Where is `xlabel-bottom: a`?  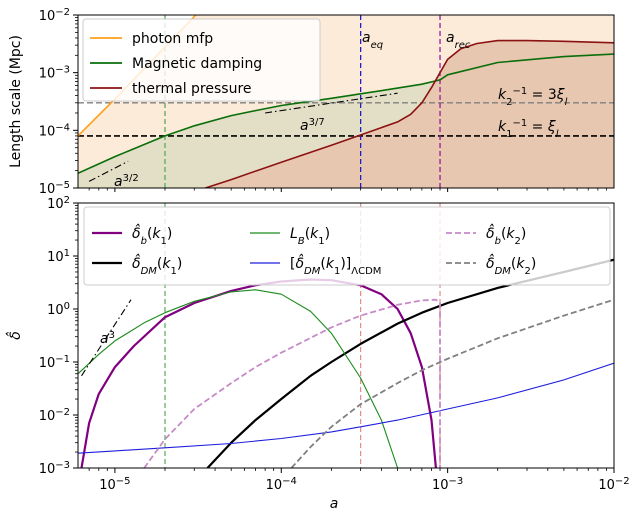
xlabel-bottom: a is located at coordinates (334, 504).